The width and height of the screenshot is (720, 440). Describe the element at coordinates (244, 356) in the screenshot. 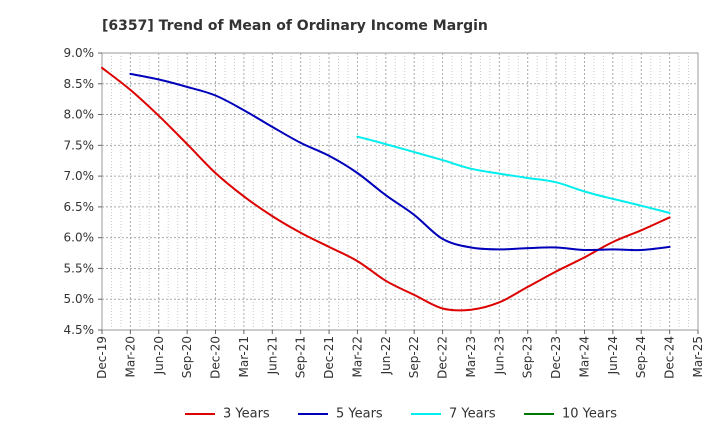

I see `x-tick-label: Mar-21` at that location.